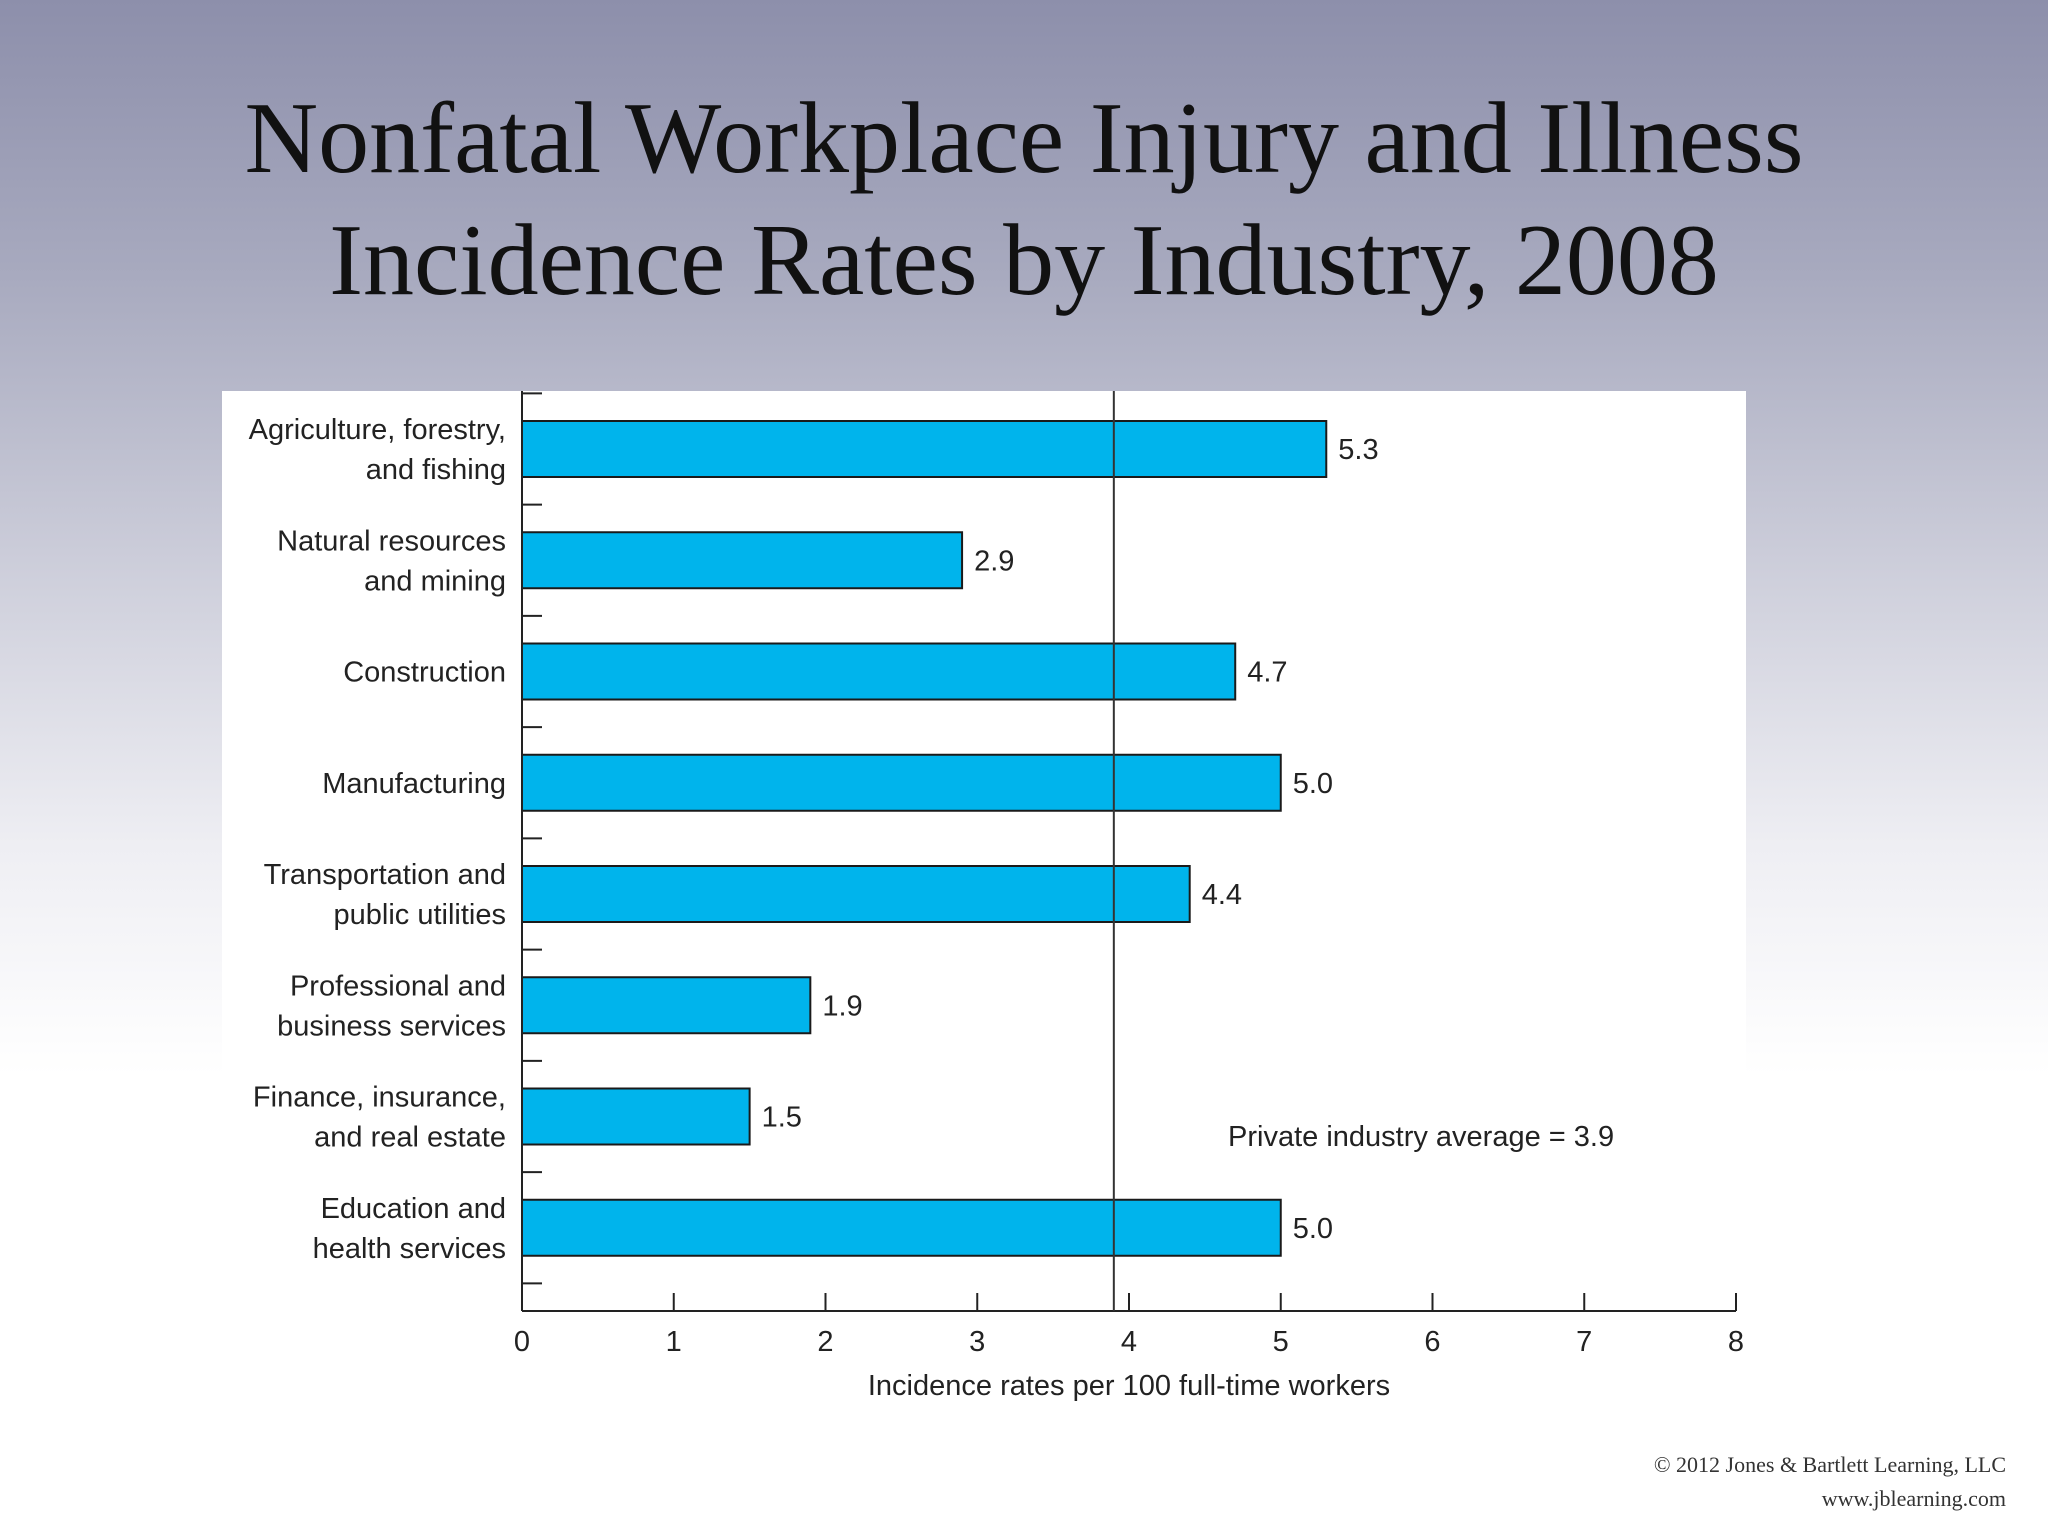 The height and width of the screenshot is (1536, 2048). What do you see at coordinates (1281, 1342) in the screenshot?
I see `x-tick-label: 5` at bounding box center [1281, 1342].